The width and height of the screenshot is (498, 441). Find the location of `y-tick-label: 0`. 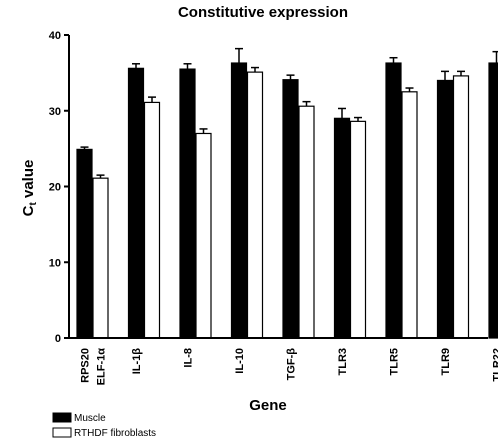

y-tick-label: 0 is located at coordinates (58, 339).